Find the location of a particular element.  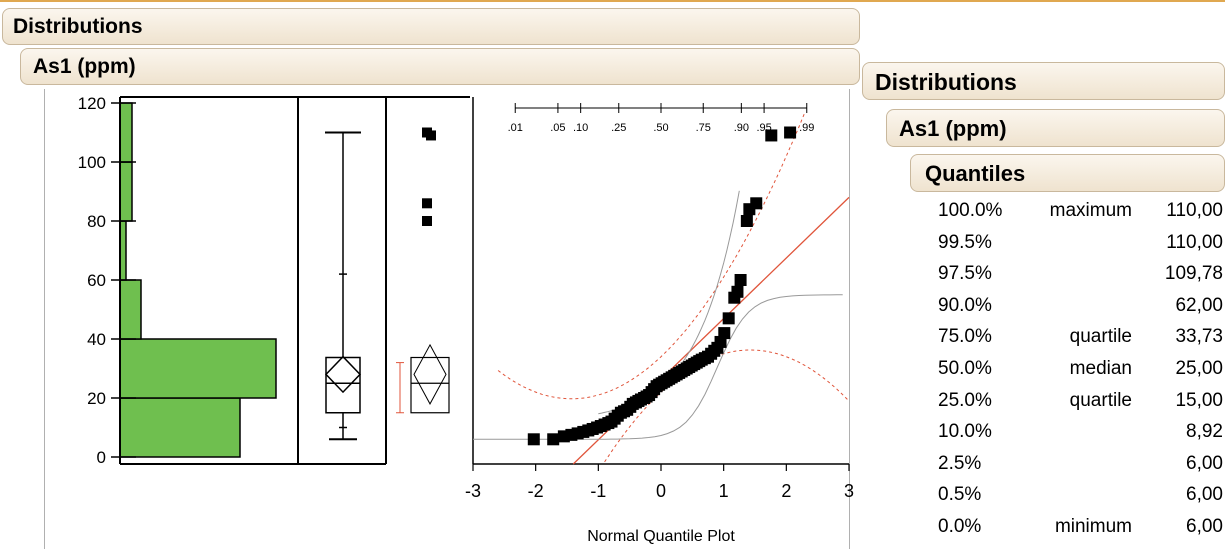

quantile-value: 109,78 is located at coordinates (1193, 274).